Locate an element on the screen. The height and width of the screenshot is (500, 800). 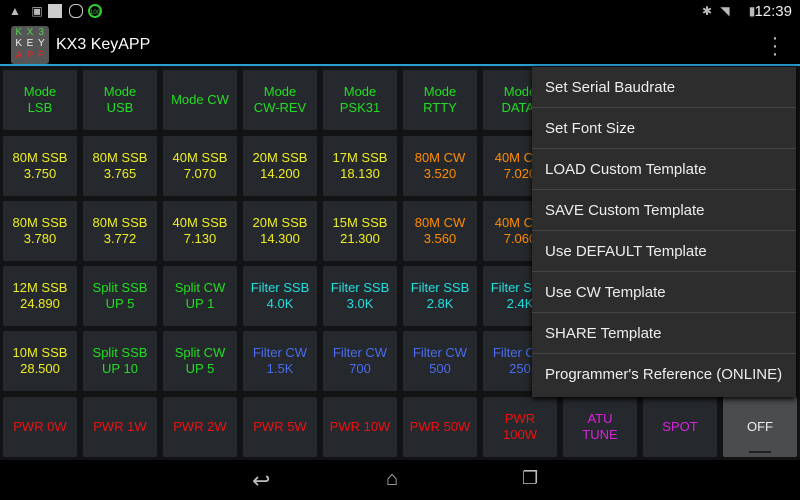
button-label: 3.520 is located at coordinates (440, 173).